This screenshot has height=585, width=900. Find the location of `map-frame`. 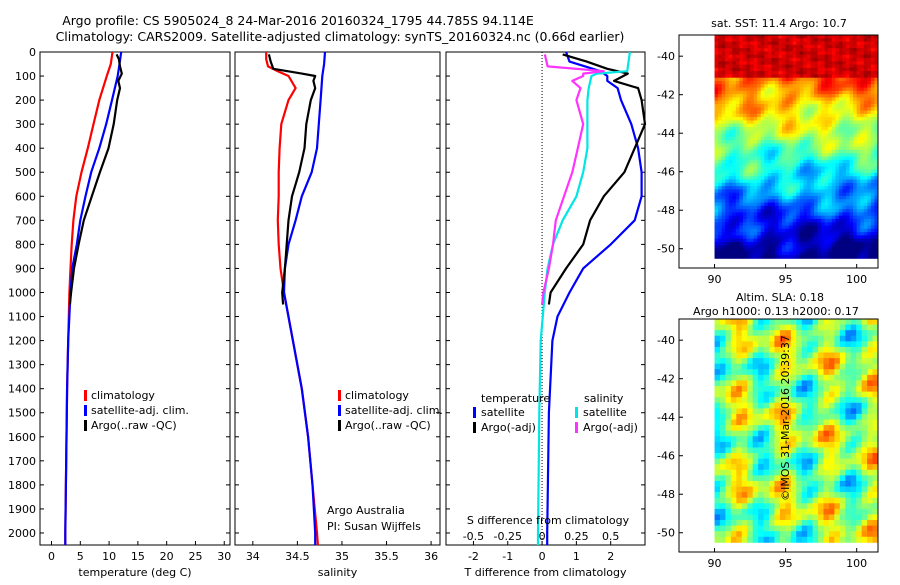

map-frame is located at coordinates (778, 151).